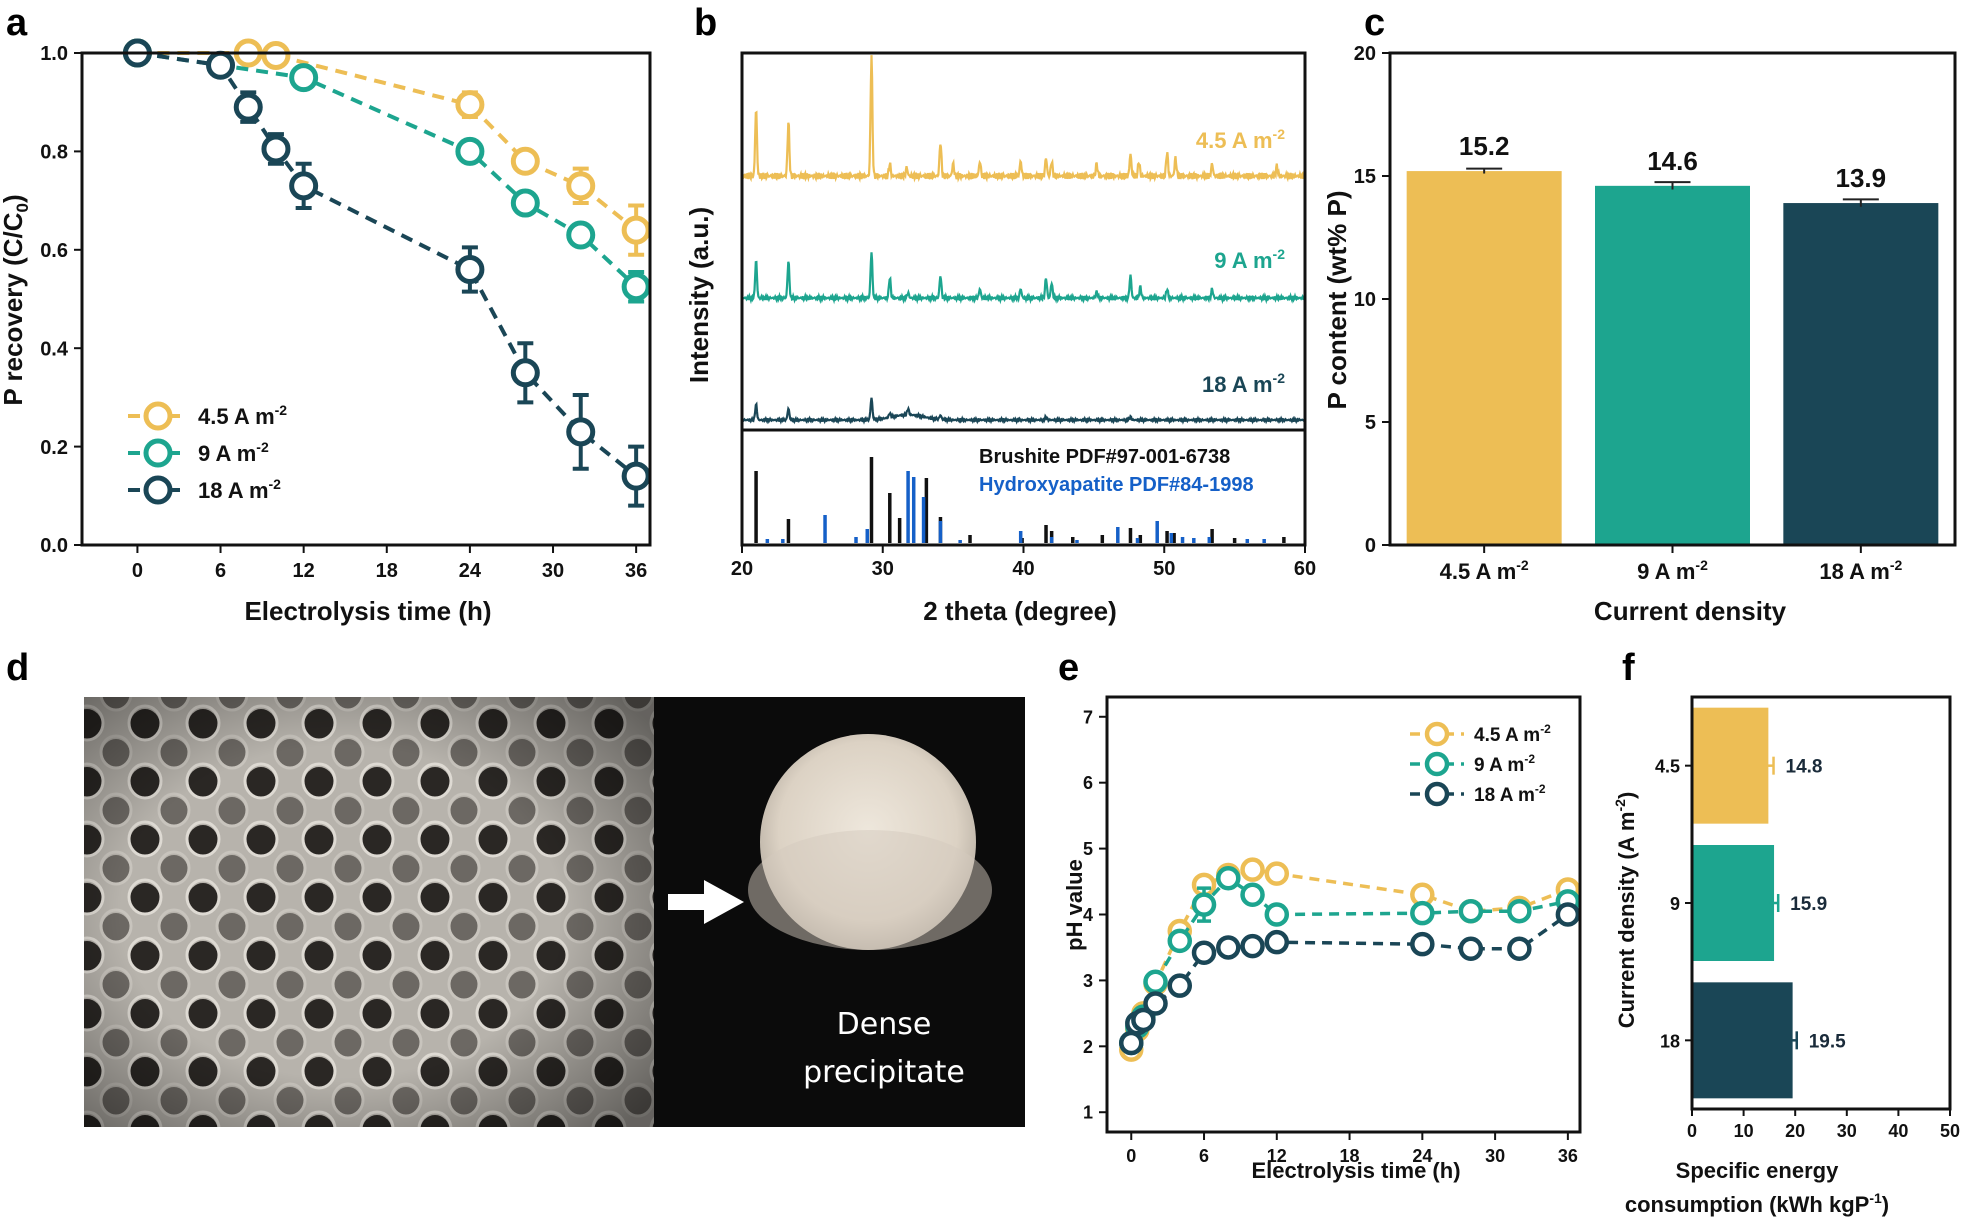 Image resolution: width=1974 pixels, height=1219 pixels. Describe the element at coordinates (1355, 1170) in the screenshot. I see `chart-e-xlabel: Electrolysis time (h)` at that location.